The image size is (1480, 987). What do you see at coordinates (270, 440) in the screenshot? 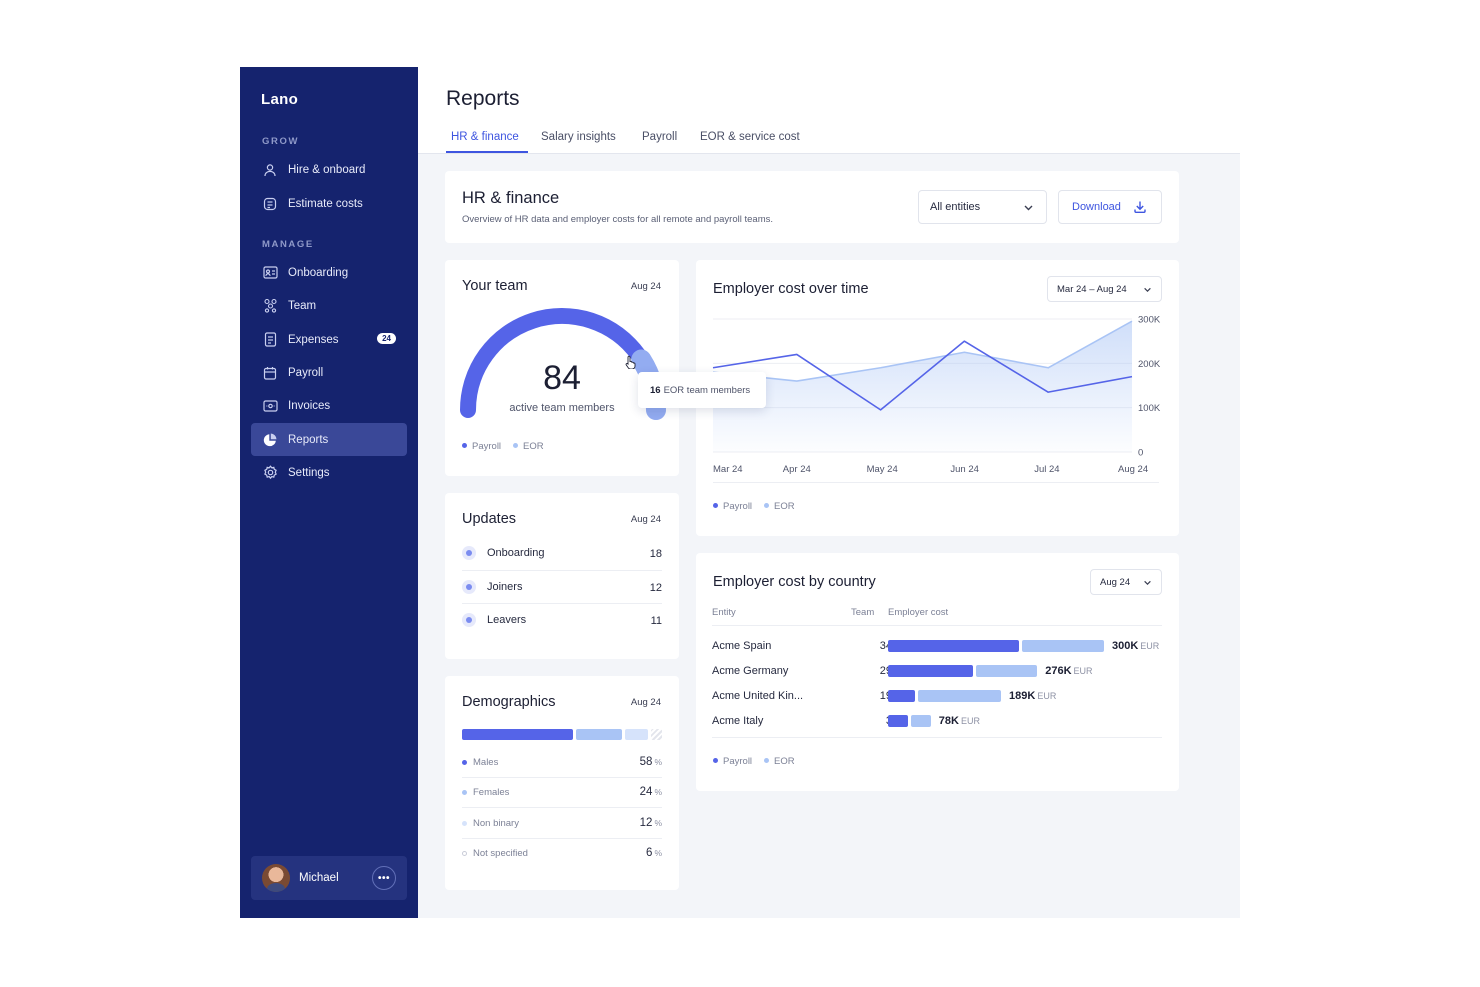
I see `pie-chart-icon` at bounding box center [270, 440].